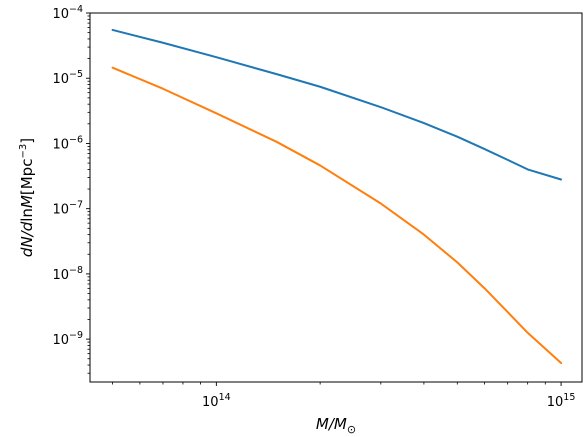 Image resolution: width=586 pixels, height=437 pixels. Describe the element at coordinates (67, 274) in the screenshot. I see `y-tick-label: 10⁻⁸` at that location.